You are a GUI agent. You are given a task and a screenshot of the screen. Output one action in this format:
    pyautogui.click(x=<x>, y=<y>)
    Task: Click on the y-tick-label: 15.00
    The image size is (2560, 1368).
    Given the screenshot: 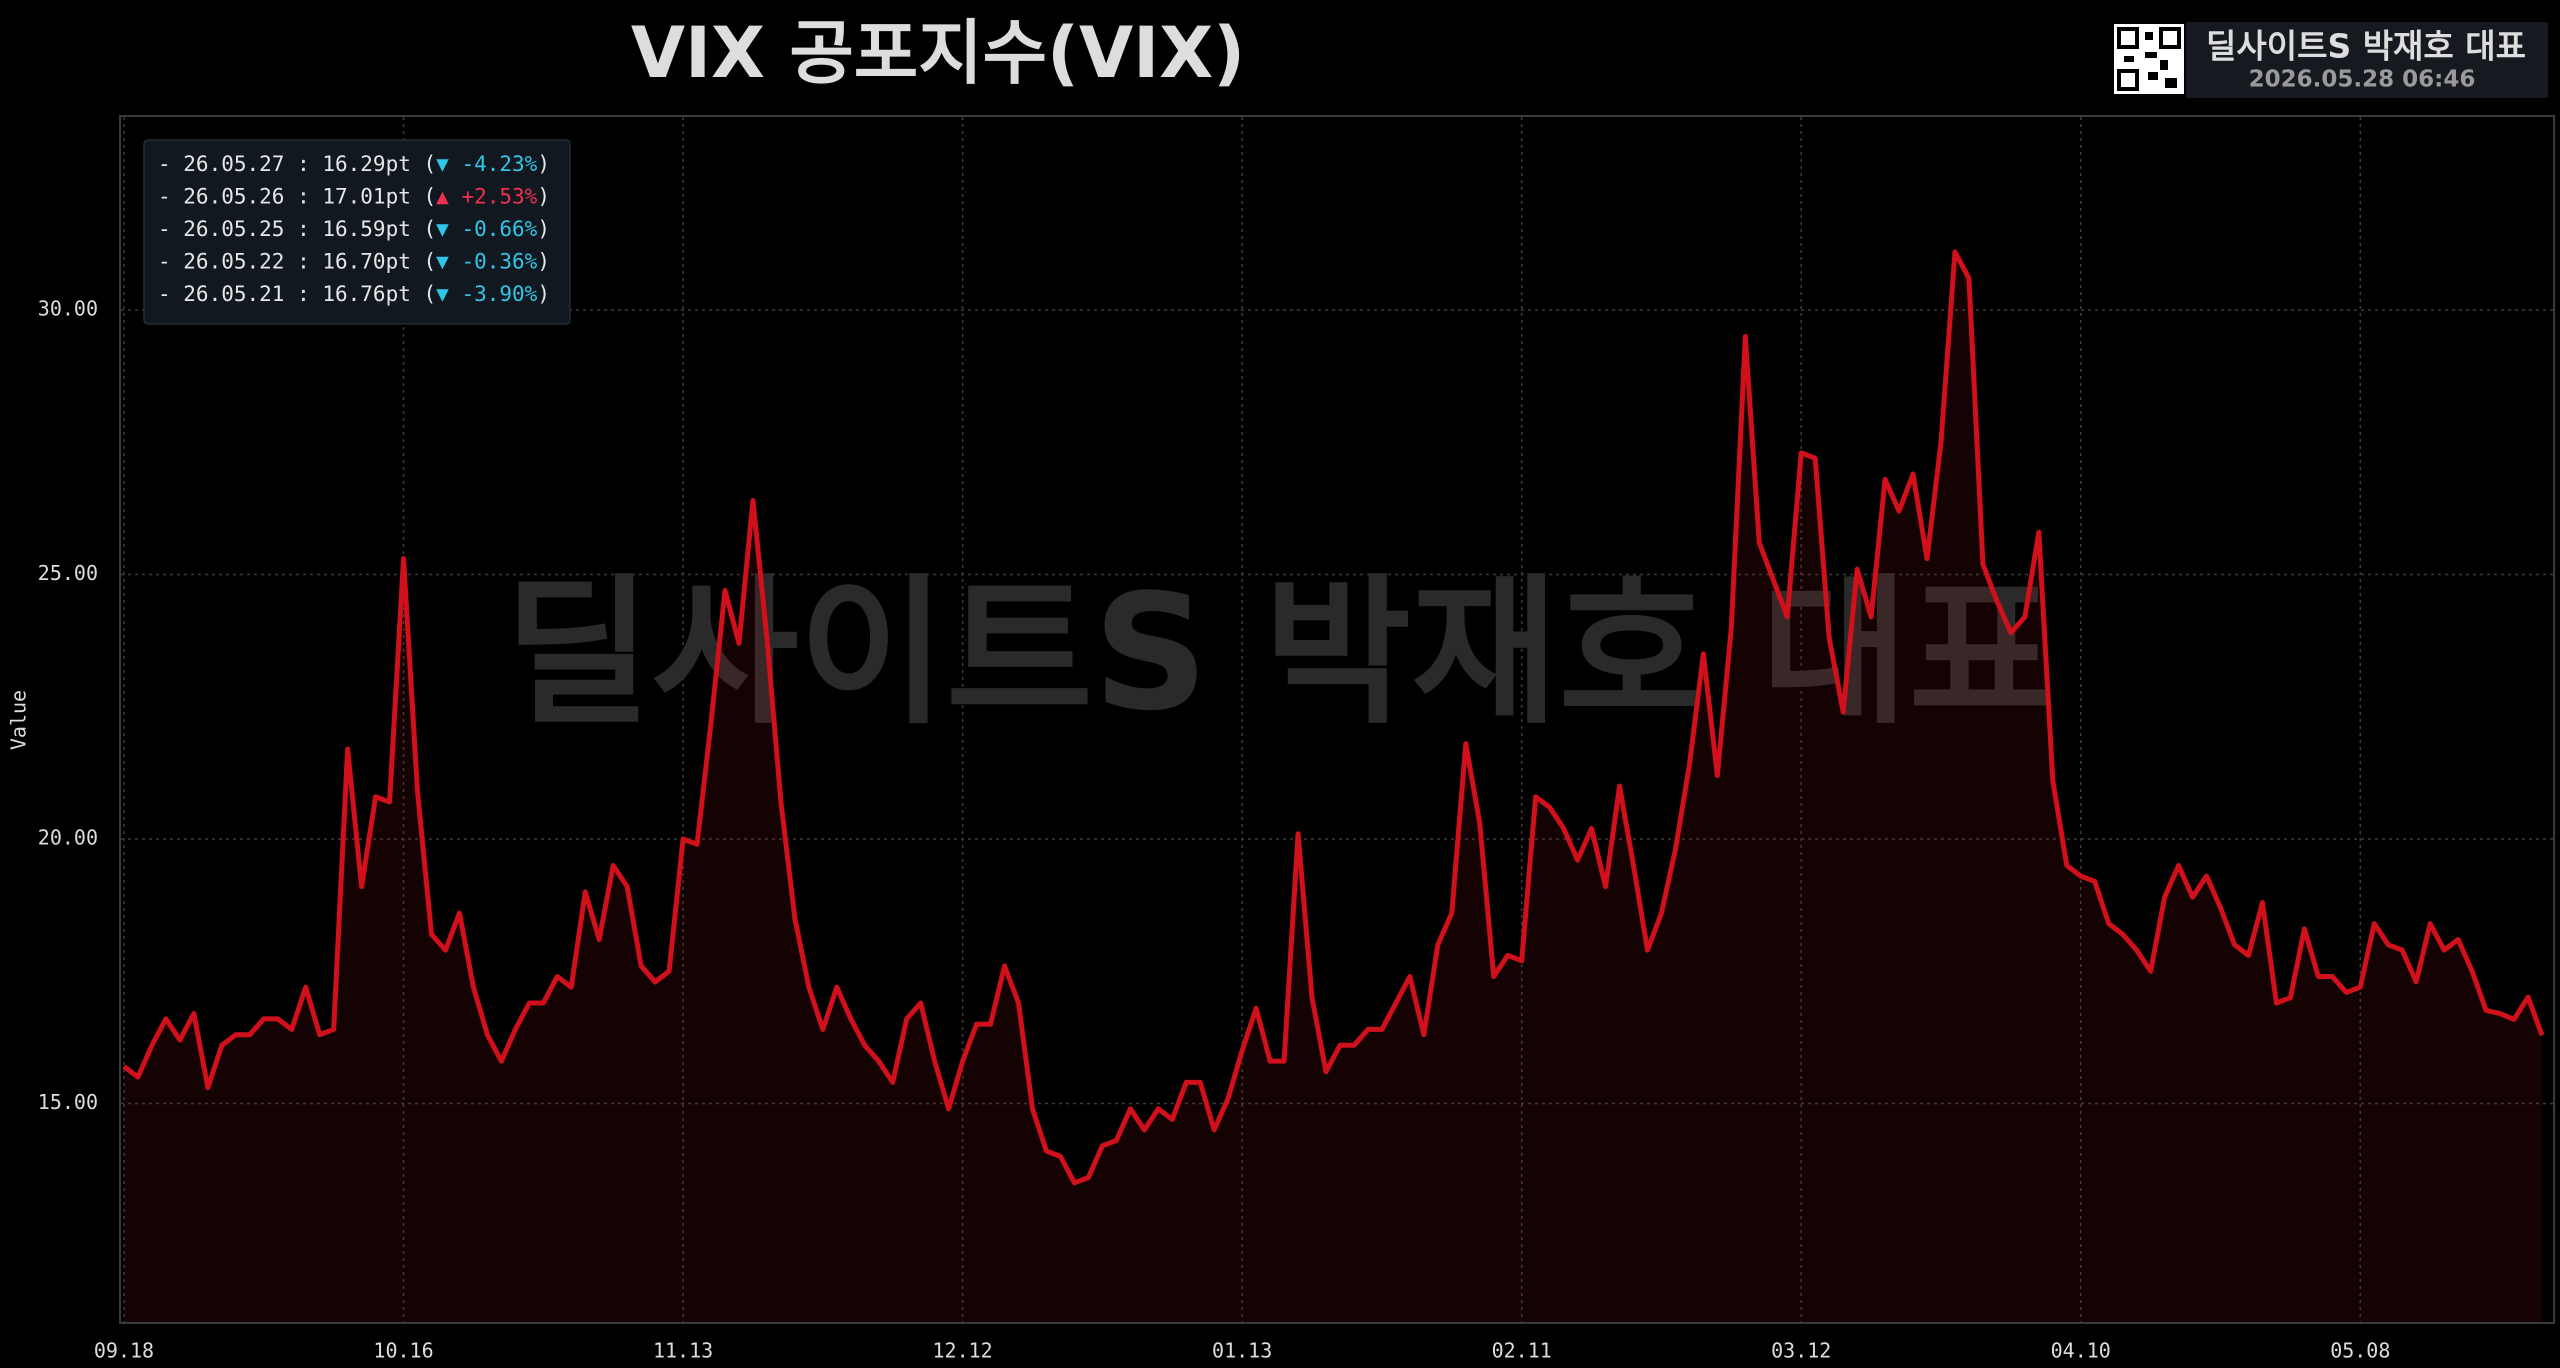 What is the action you would take?
    pyautogui.click(x=68, y=1102)
    